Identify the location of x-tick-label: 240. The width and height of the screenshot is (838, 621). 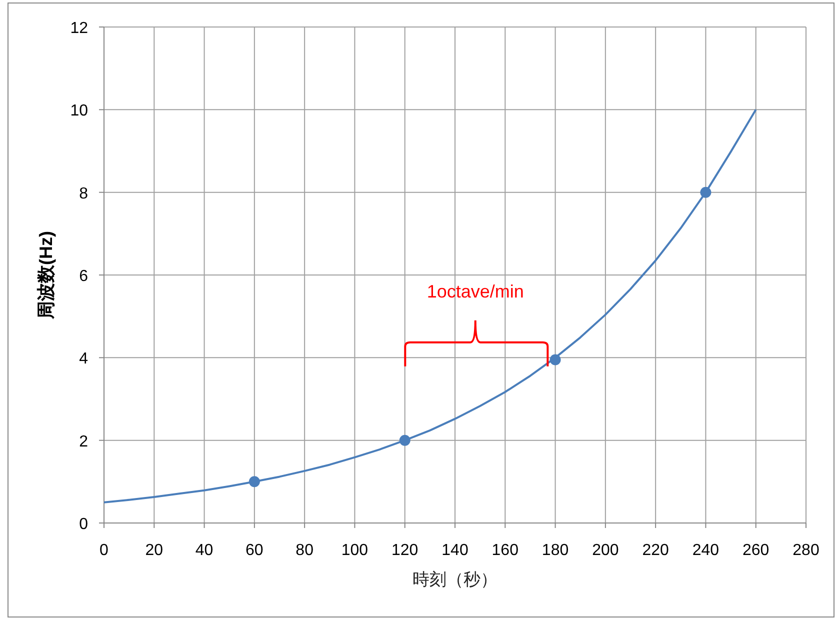
(706, 550).